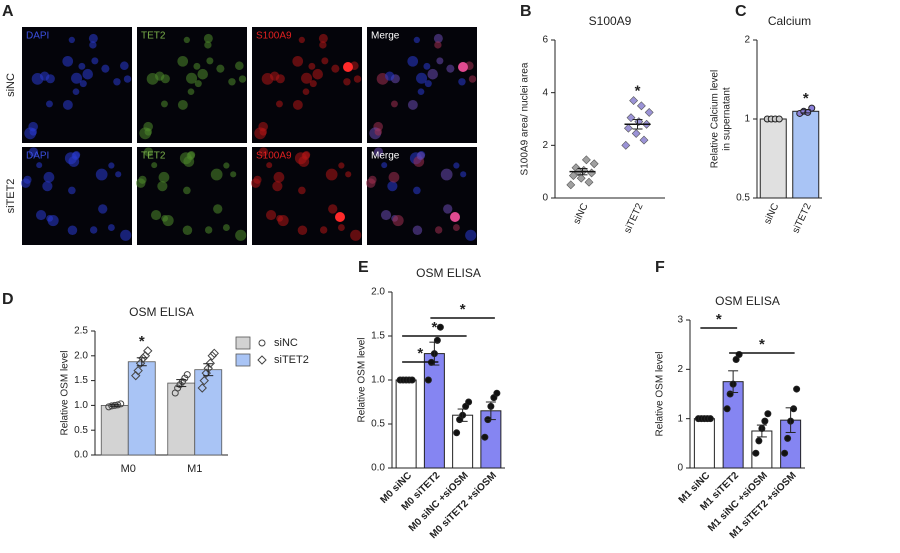 This screenshot has width=900, height=553. I want to click on y-tick-label: 0.5, so click(378, 424).